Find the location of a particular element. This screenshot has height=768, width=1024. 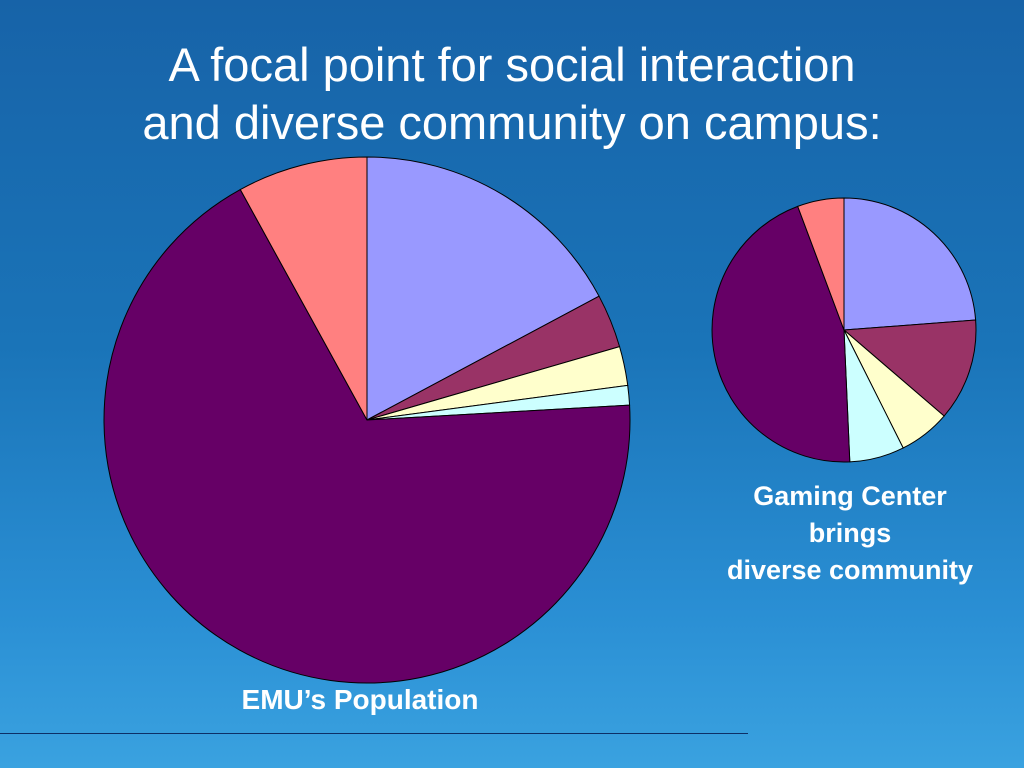

gaming-center-label-line-1: Gaming Center is located at coordinates (850, 496).